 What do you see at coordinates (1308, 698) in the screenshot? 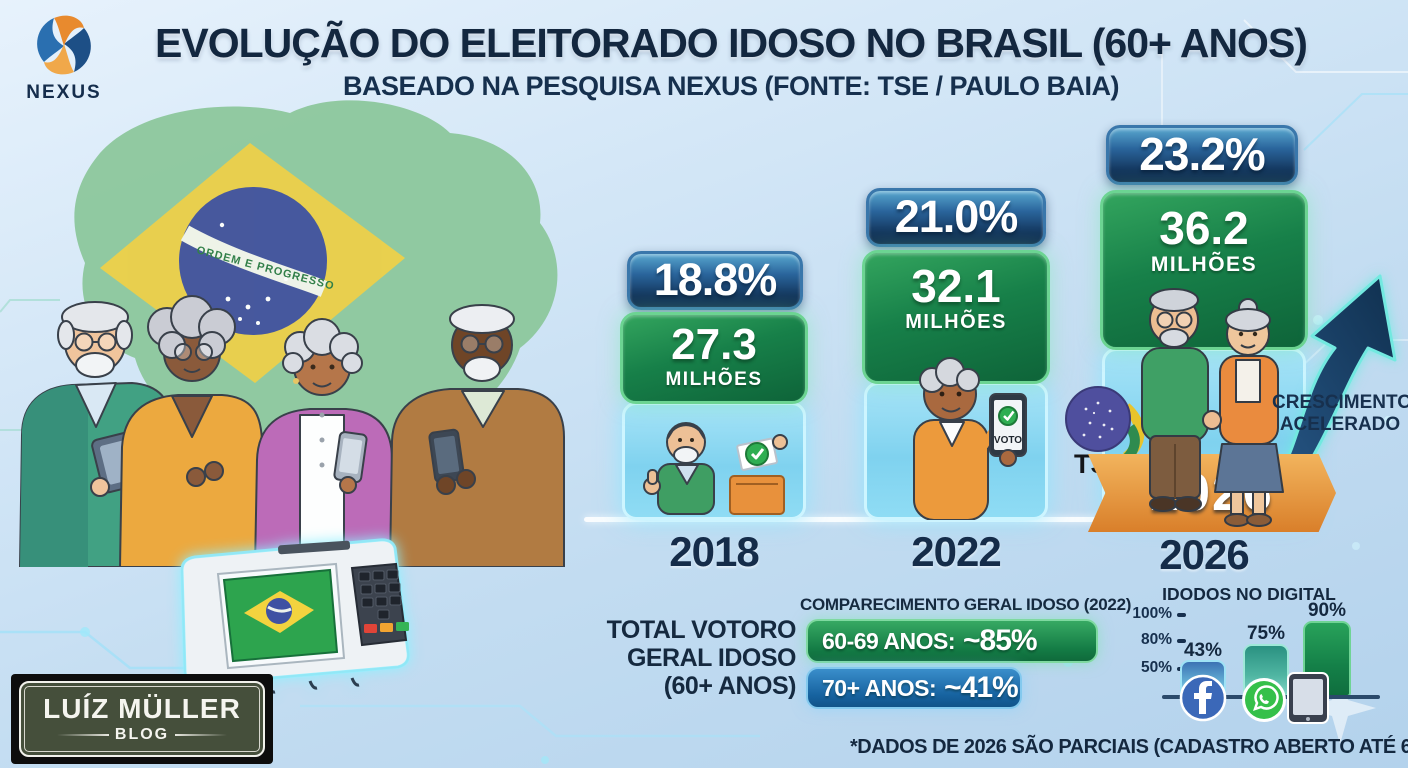
I see `tablet-icon` at bounding box center [1308, 698].